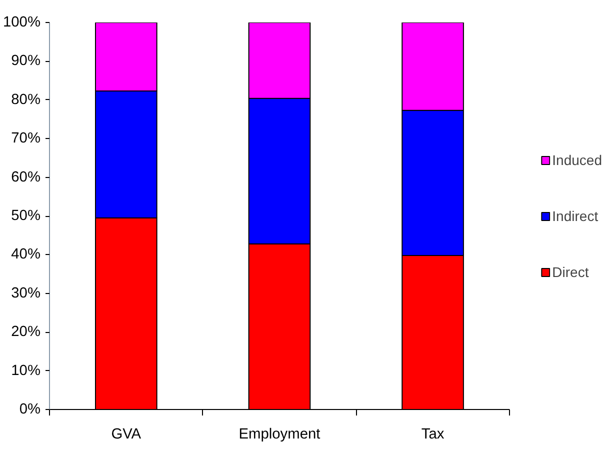 This screenshot has width=616, height=450. Describe the element at coordinates (575, 216) in the screenshot. I see `legend-label: Indirect` at that location.